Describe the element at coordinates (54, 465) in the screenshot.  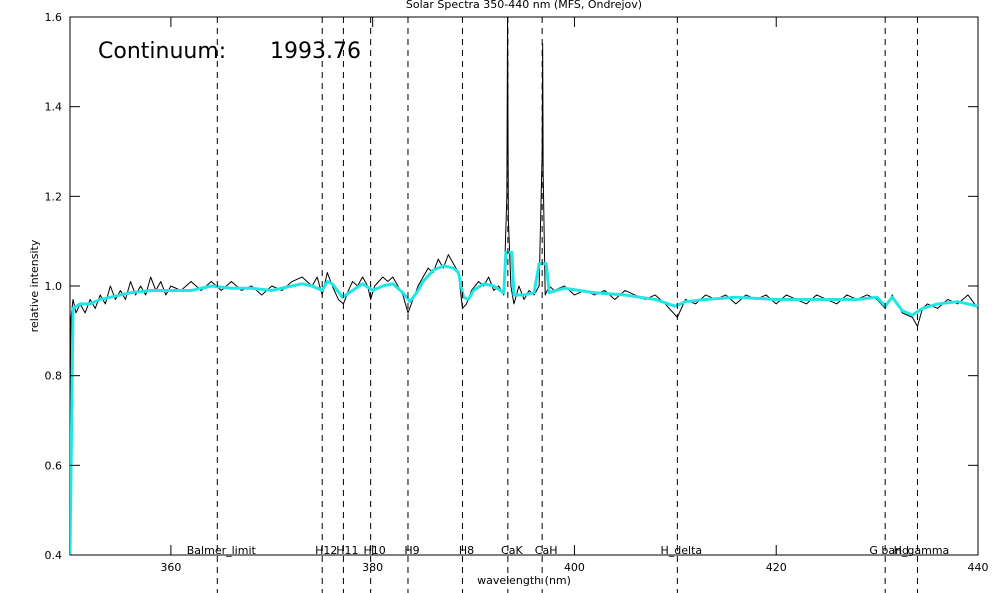
I see `y-tick-label: 0.6` at that location.